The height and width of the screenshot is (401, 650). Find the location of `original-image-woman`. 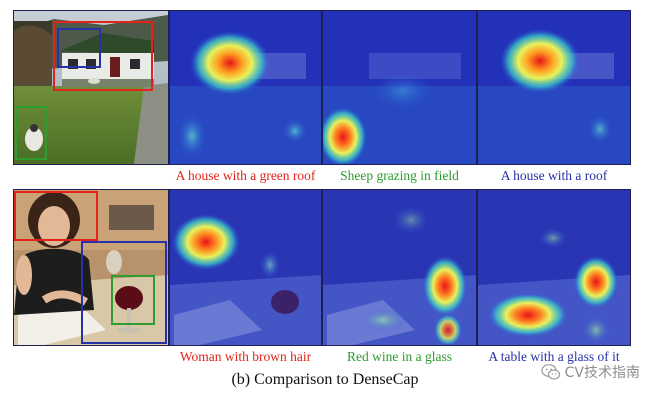

original-image-woman is located at coordinates (91, 267).